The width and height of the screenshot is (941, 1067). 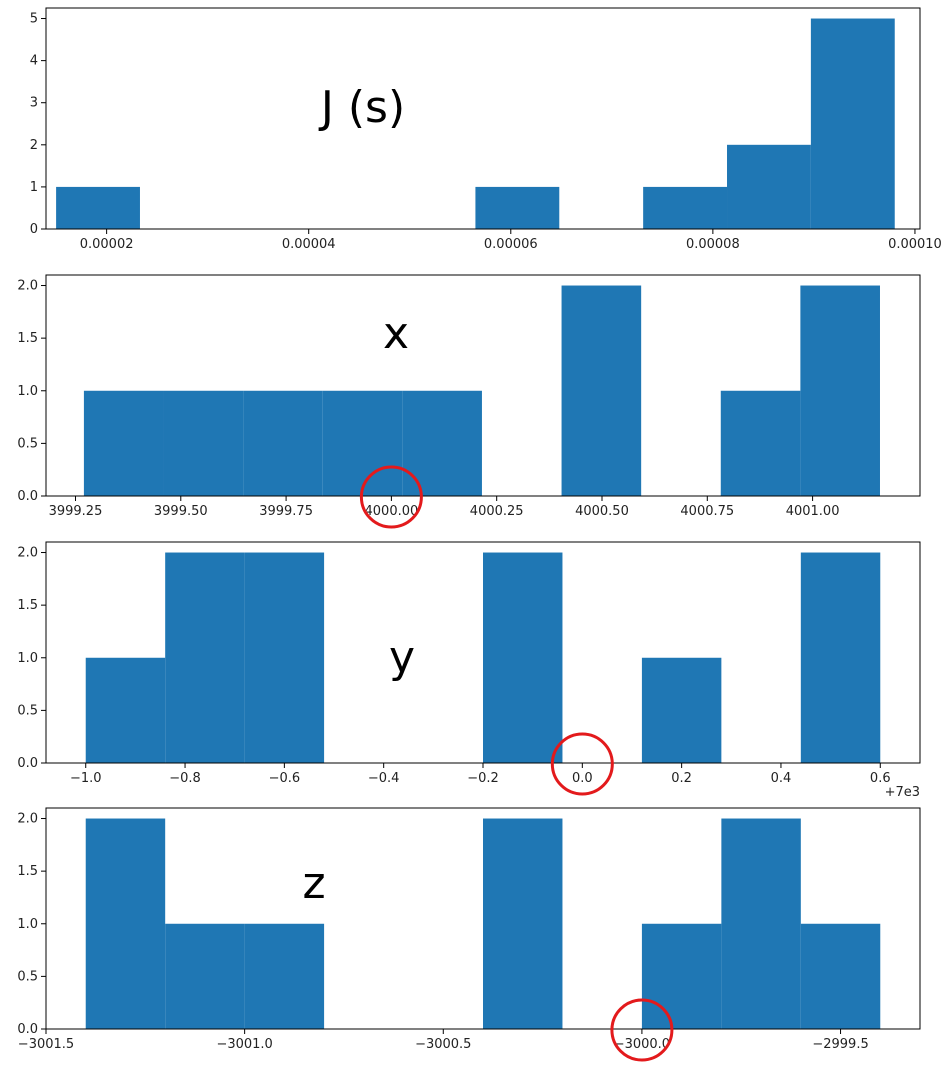 I want to click on x-tick-label: 4000.00, so click(x=392, y=511).